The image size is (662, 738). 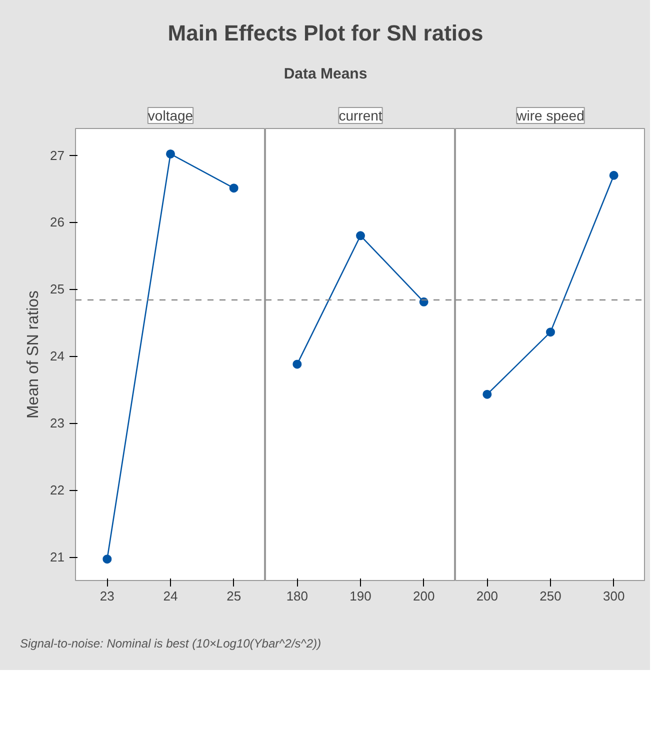 I want to click on text: Data Means, so click(x=326, y=74).